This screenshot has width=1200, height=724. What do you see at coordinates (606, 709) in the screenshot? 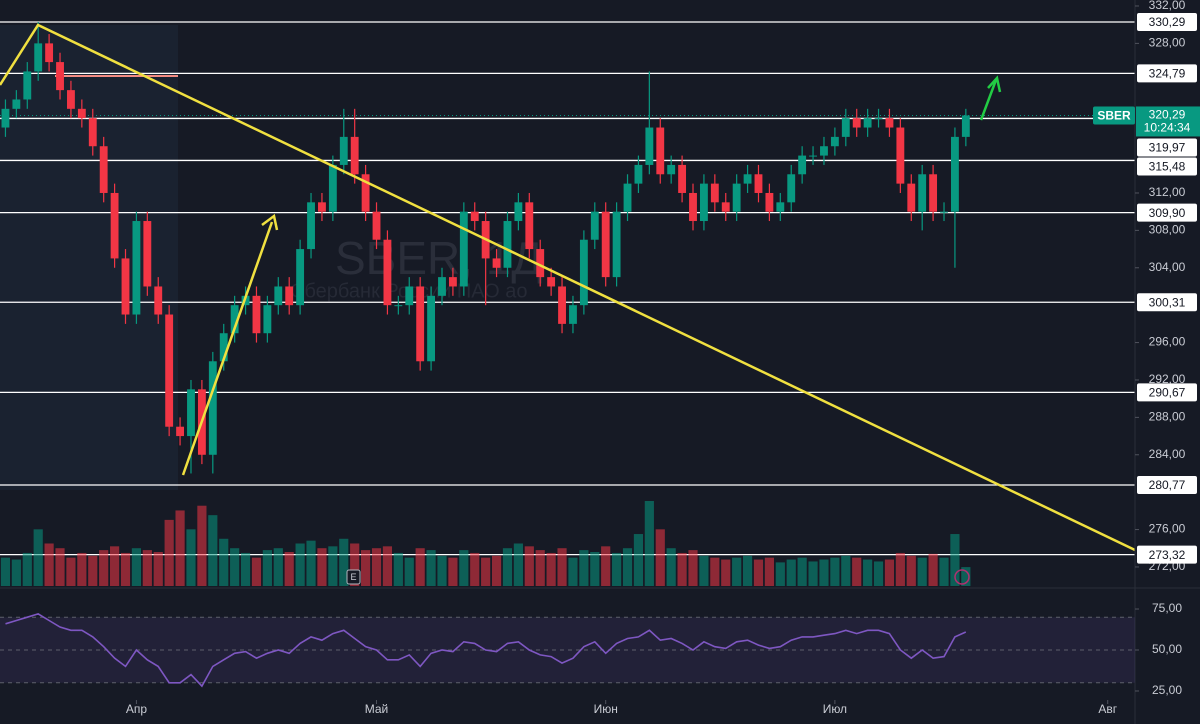
I see `x-tick-label: Июн` at bounding box center [606, 709].